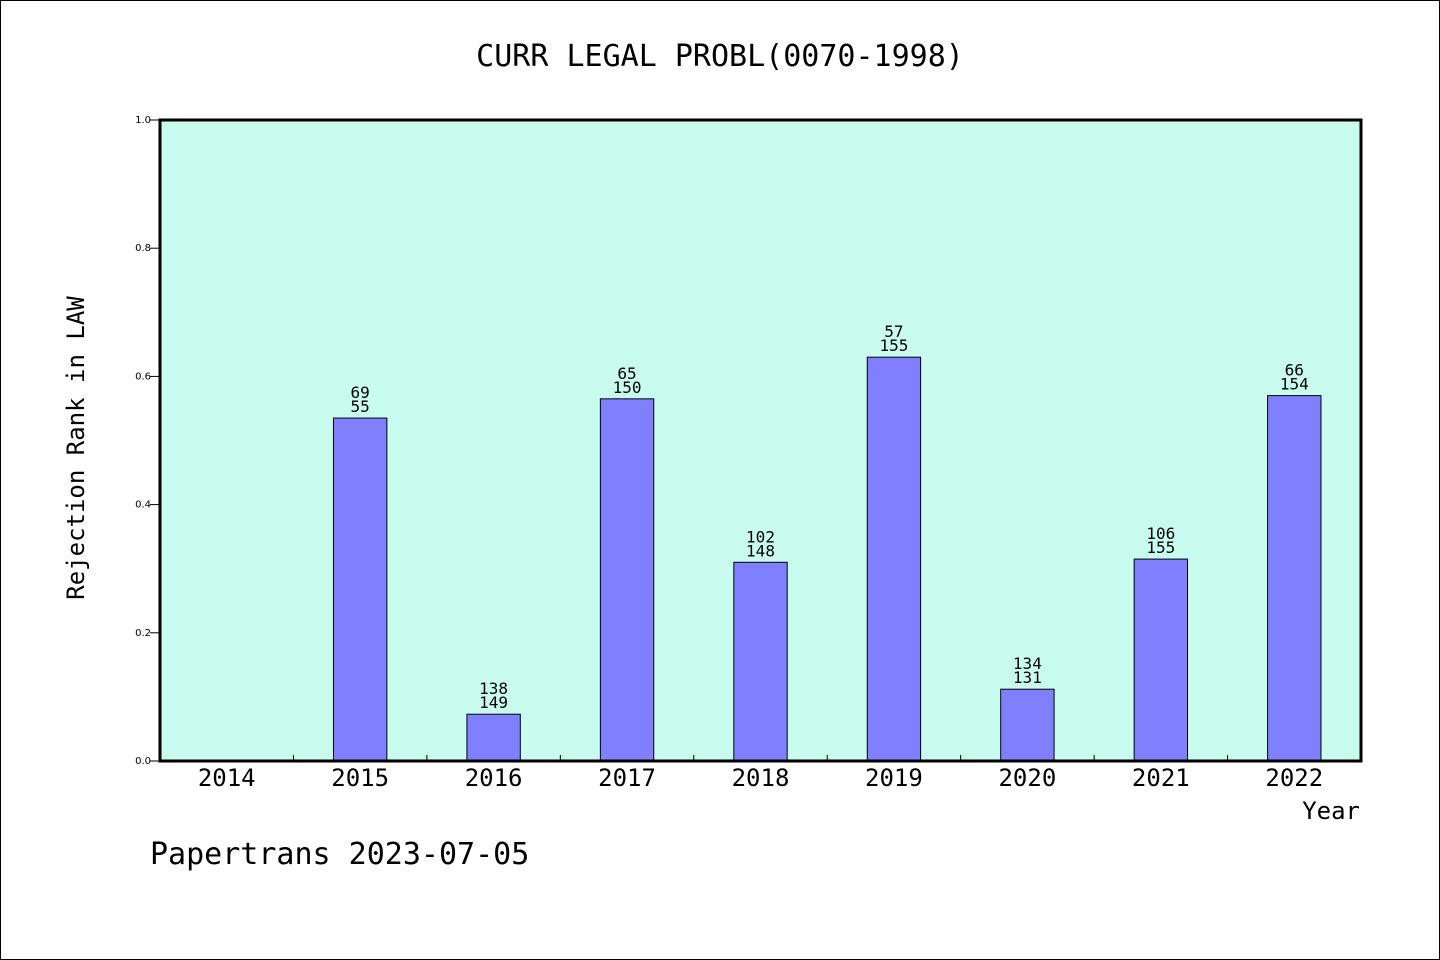 Image resolution: width=1440 pixels, height=960 pixels. What do you see at coordinates (1294, 370) in the screenshot?
I see `bar-label-top: 66` at bounding box center [1294, 370].